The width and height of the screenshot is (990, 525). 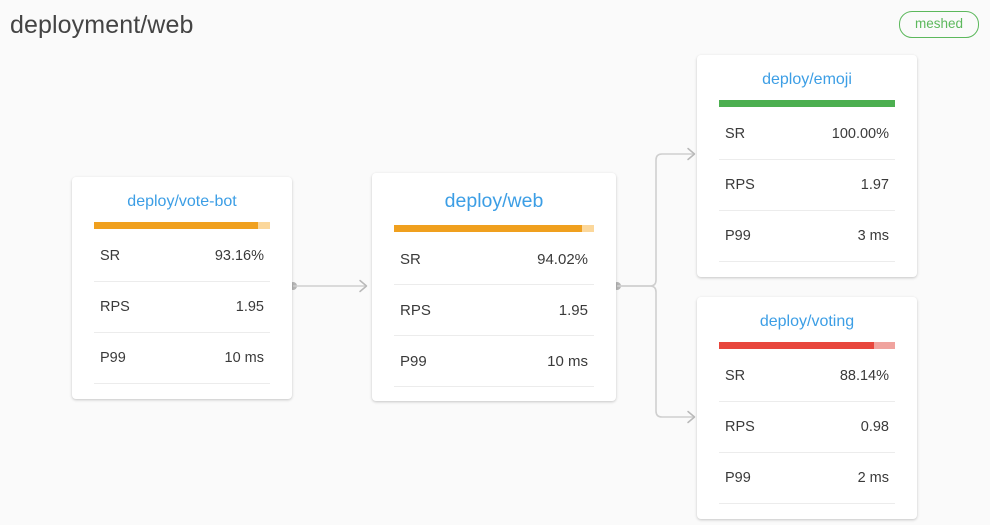 What do you see at coordinates (494, 259) in the screenshot?
I see `metric-row: SR 94.02%` at bounding box center [494, 259].